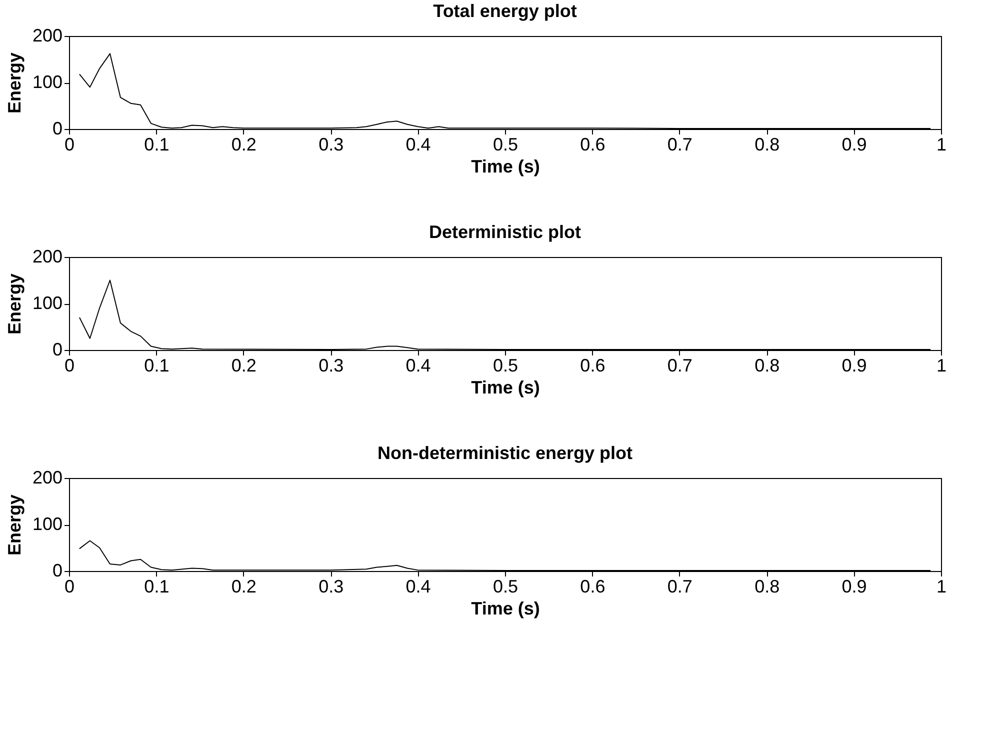 This screenshot has width=984, height=753. Describe the element at coordinates (505, 232) in the screenshot. I see `chart-title: Deterministic plot` at that location.